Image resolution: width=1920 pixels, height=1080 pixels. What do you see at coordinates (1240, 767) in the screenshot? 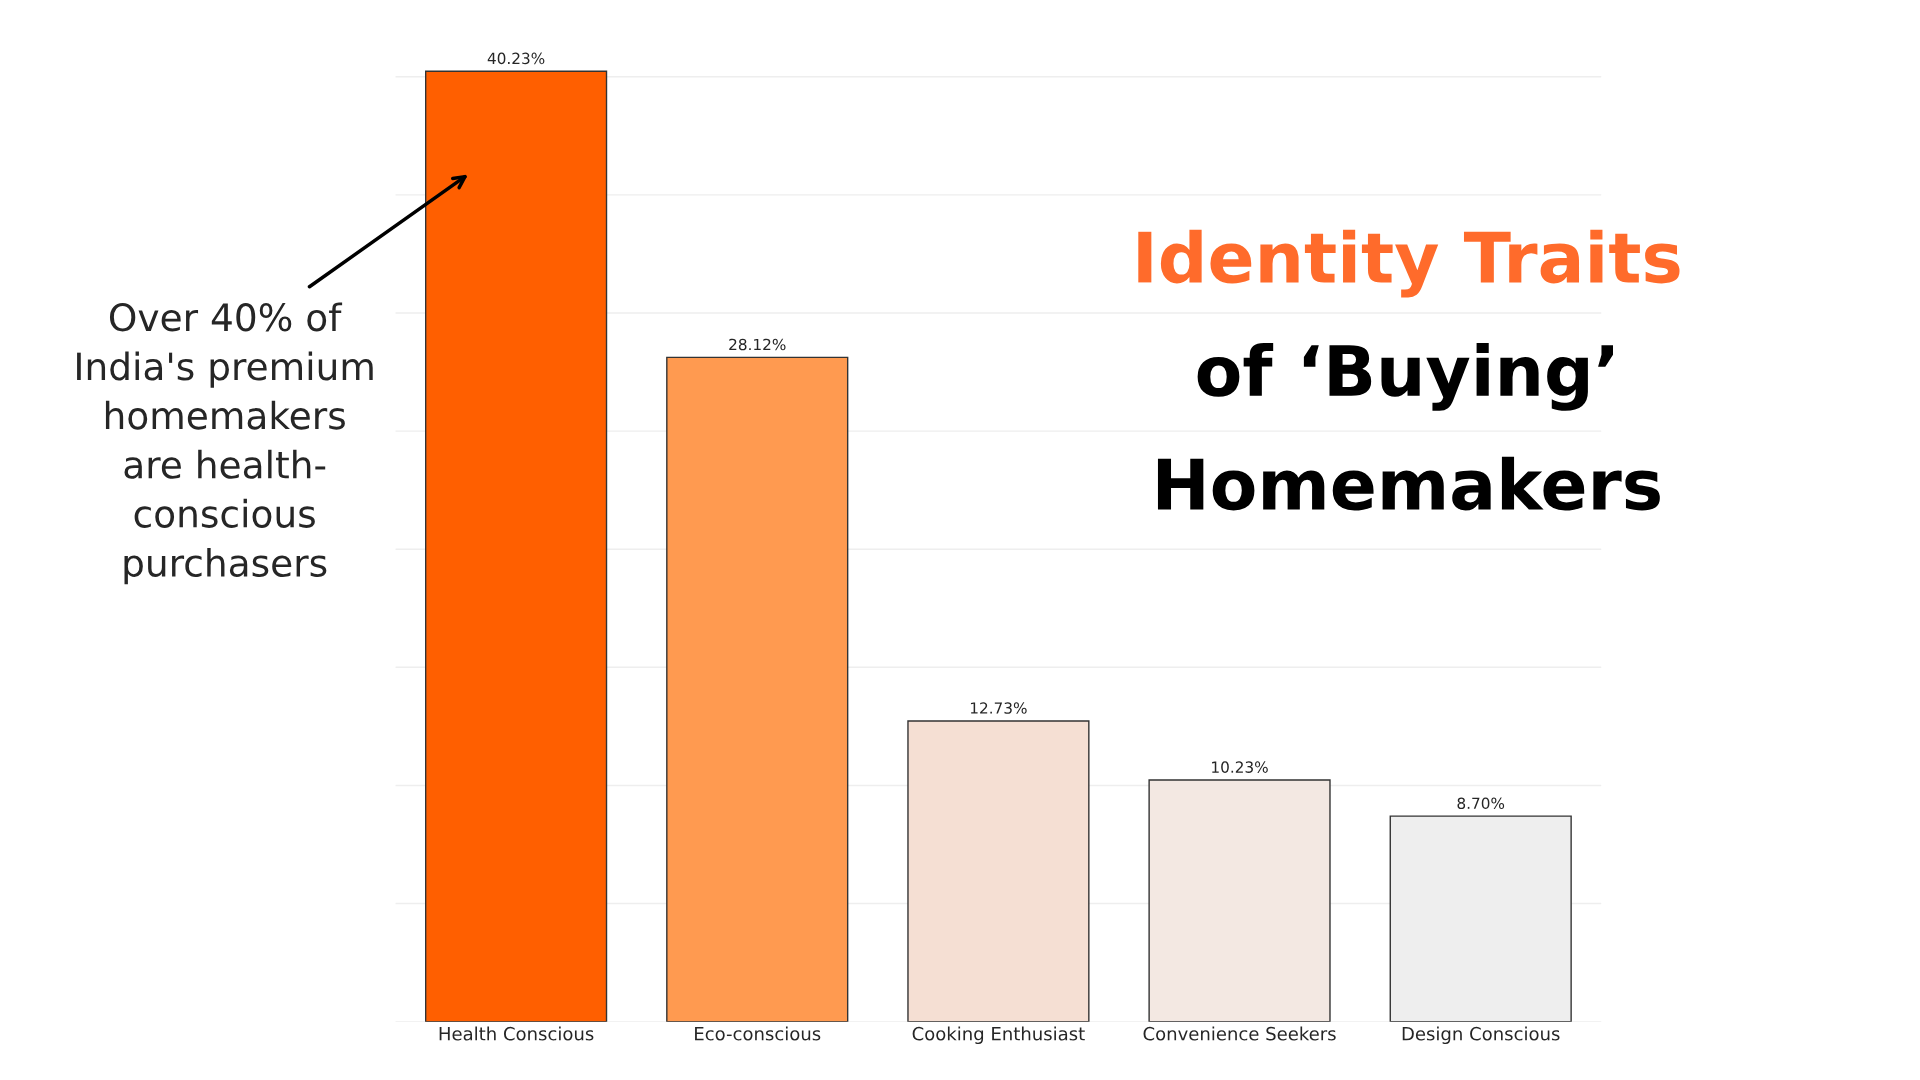
I see `data-label: 10.23%` at bounding box center [1240, 767].